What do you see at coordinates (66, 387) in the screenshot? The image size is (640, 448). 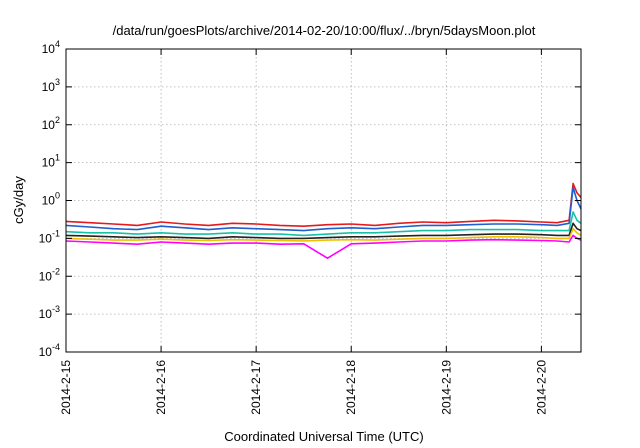 I see `x-tick-label: 2014-2-15` at bounding box center [66, 387].